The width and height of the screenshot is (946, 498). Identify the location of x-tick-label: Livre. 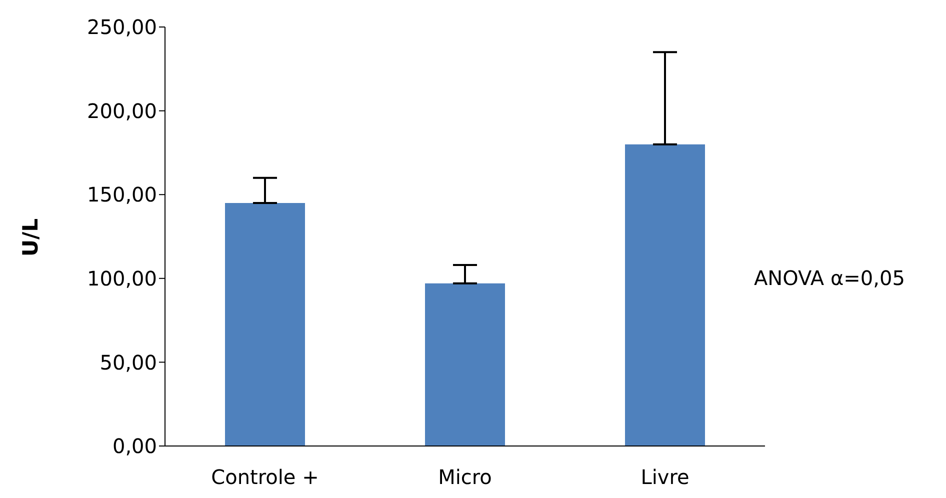
(665, 477).